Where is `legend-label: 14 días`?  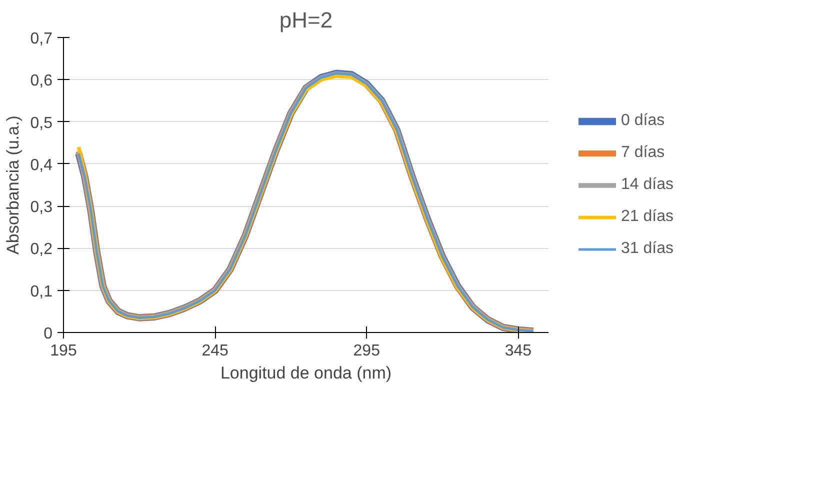
legend-label: 14 días is located at coordinates (647, 185).